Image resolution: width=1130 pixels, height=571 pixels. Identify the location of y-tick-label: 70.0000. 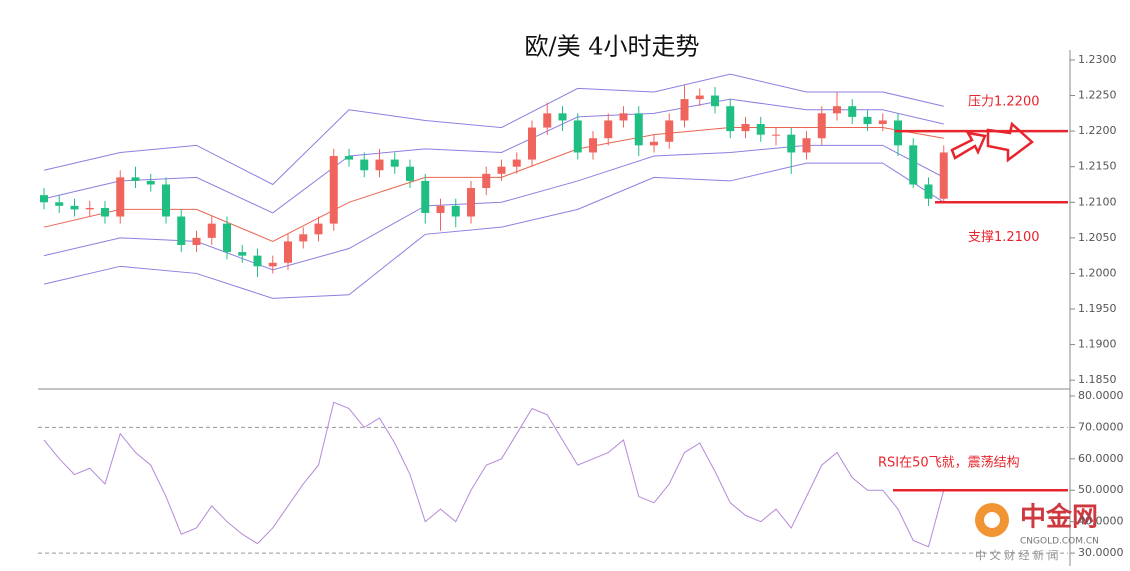
(1101, 426).